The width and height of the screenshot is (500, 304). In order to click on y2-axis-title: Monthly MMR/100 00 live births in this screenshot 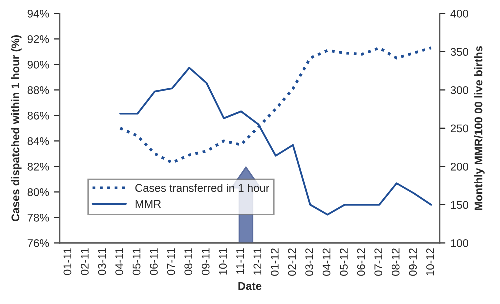, I will do `click(479, 128)`.